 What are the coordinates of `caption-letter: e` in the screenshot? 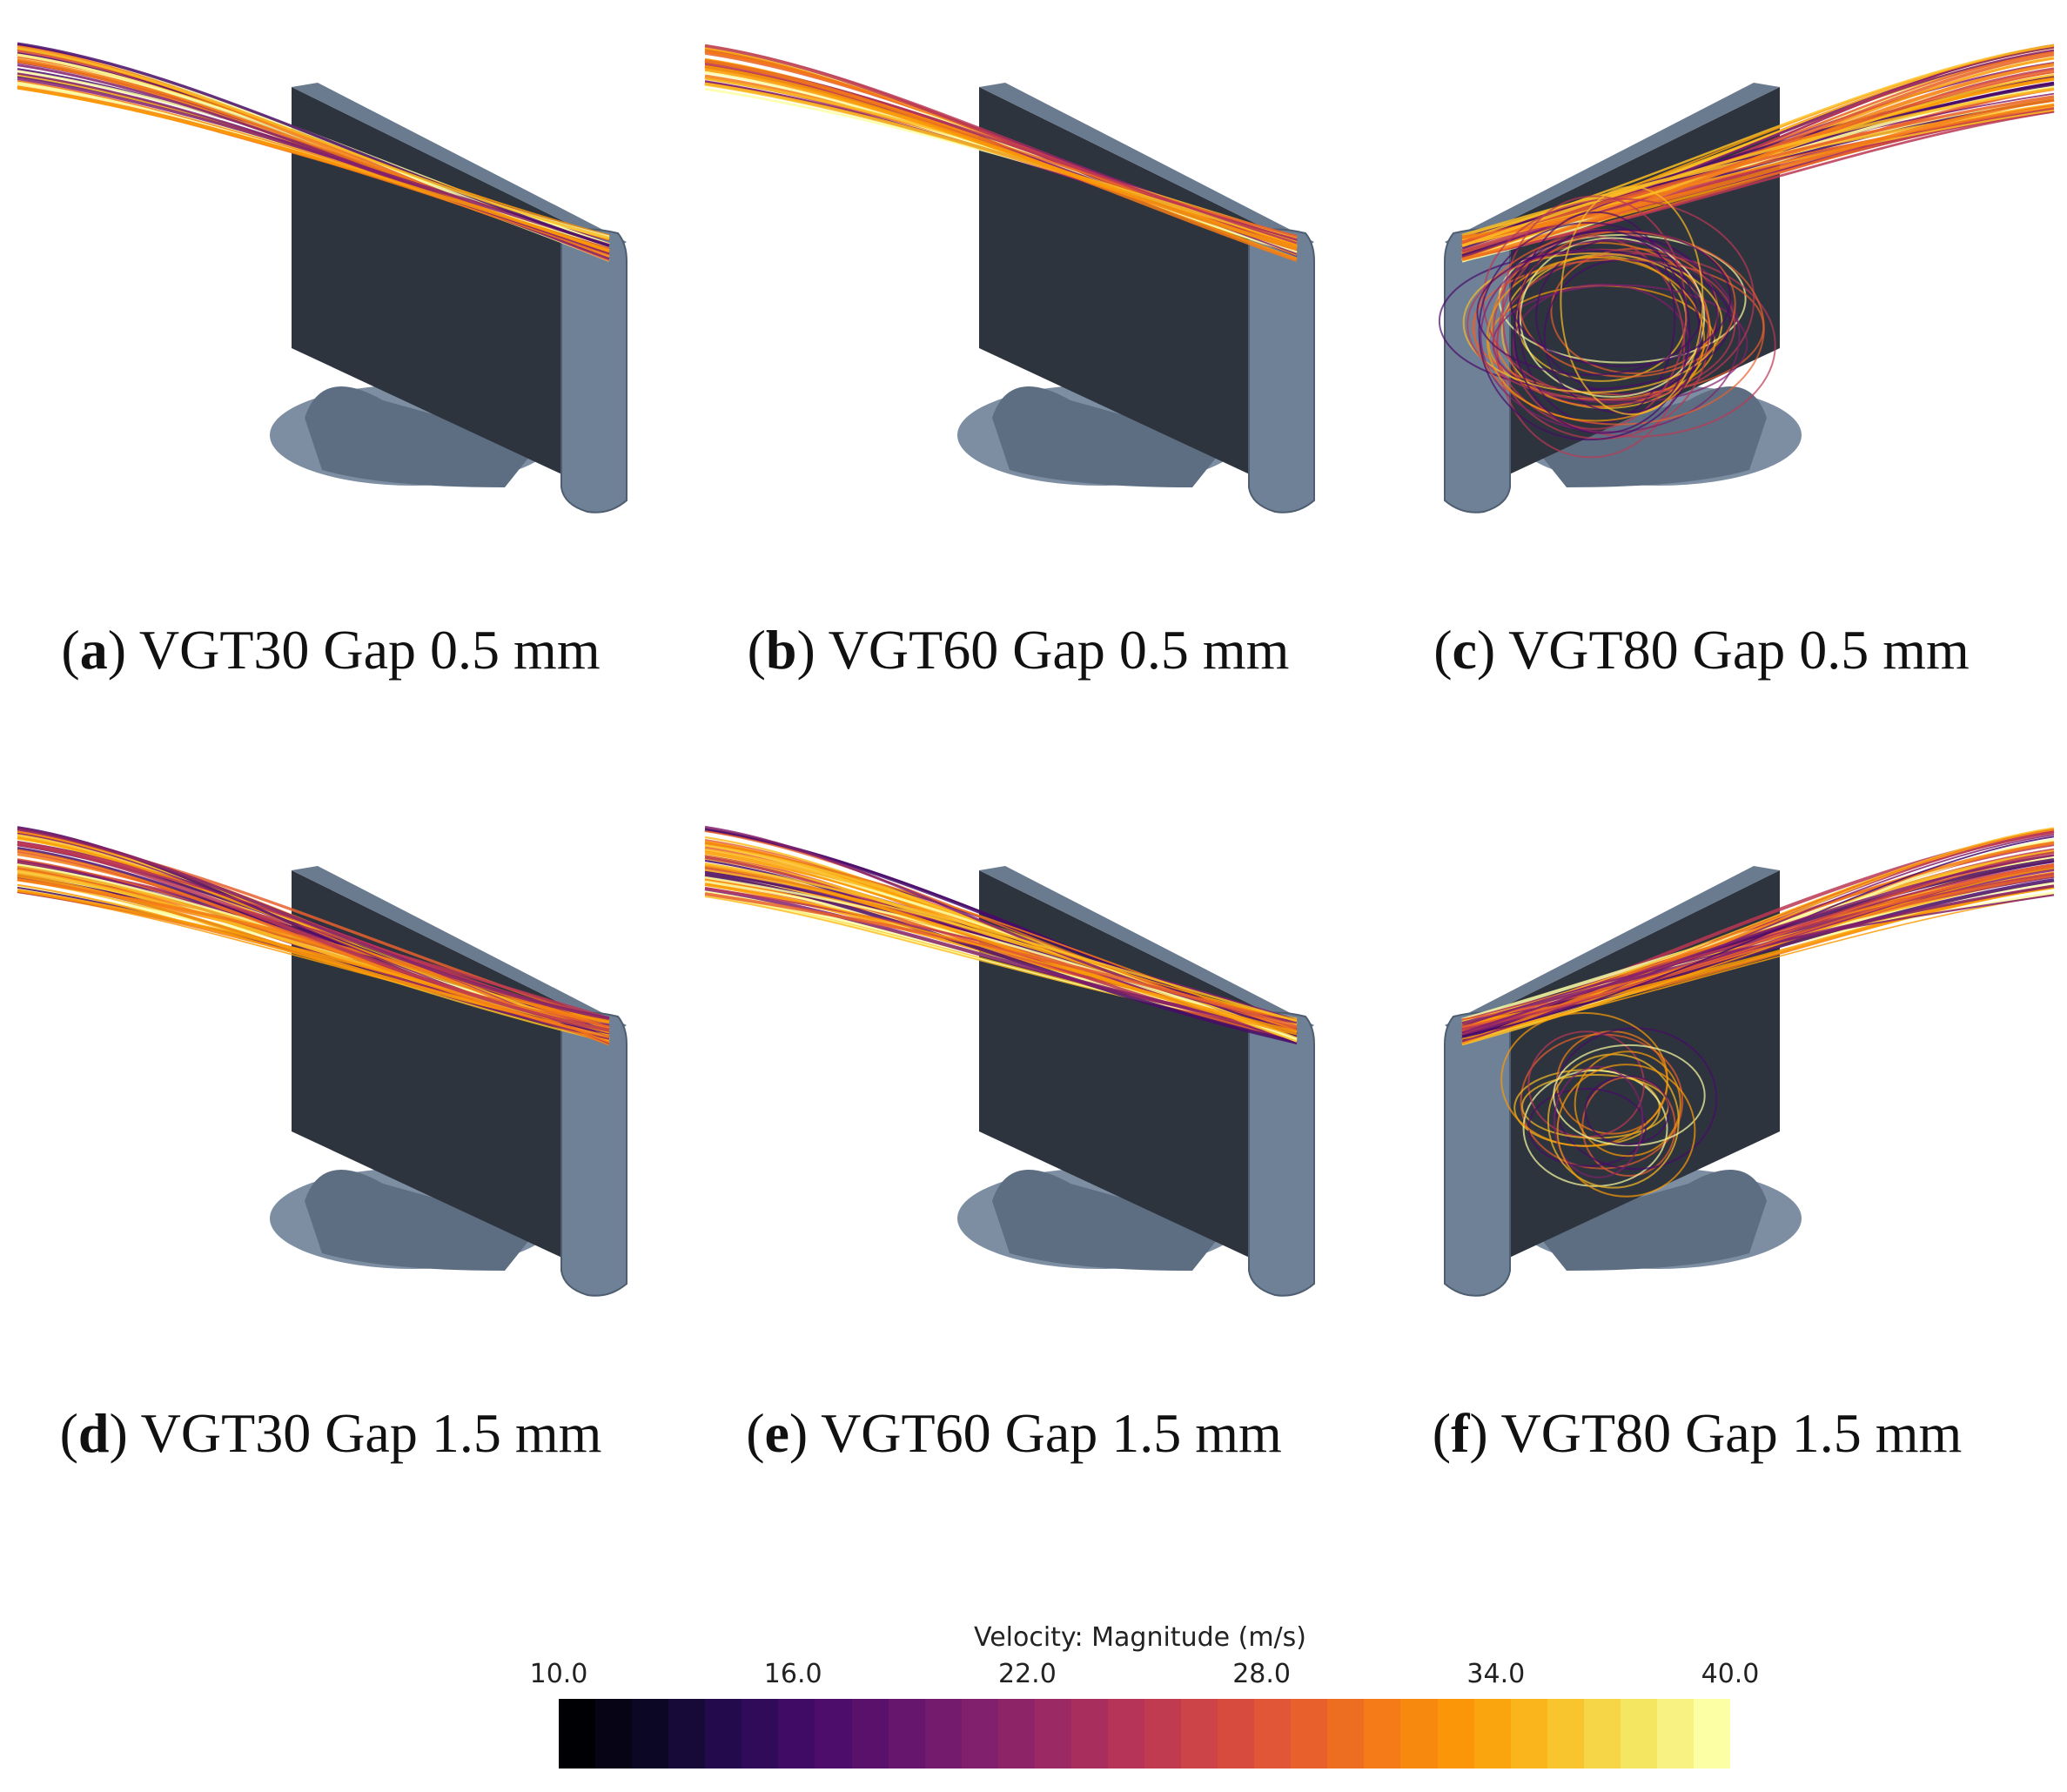 It's located at (777, 1433).